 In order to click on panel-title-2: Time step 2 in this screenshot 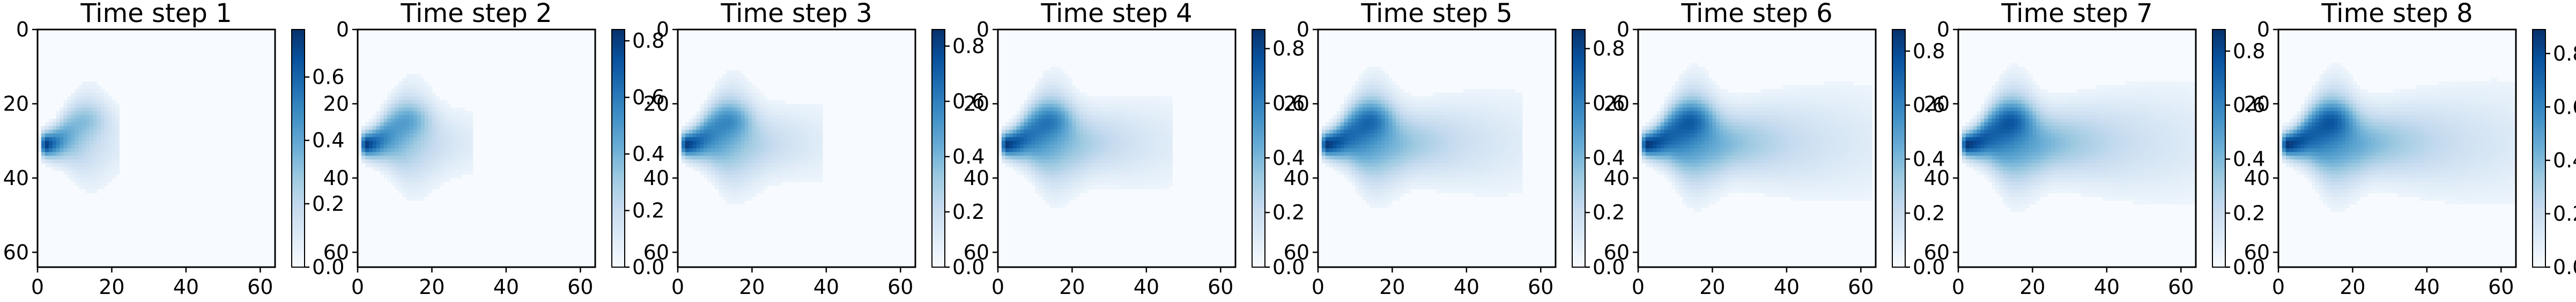, I will do `click(476, 14)`.